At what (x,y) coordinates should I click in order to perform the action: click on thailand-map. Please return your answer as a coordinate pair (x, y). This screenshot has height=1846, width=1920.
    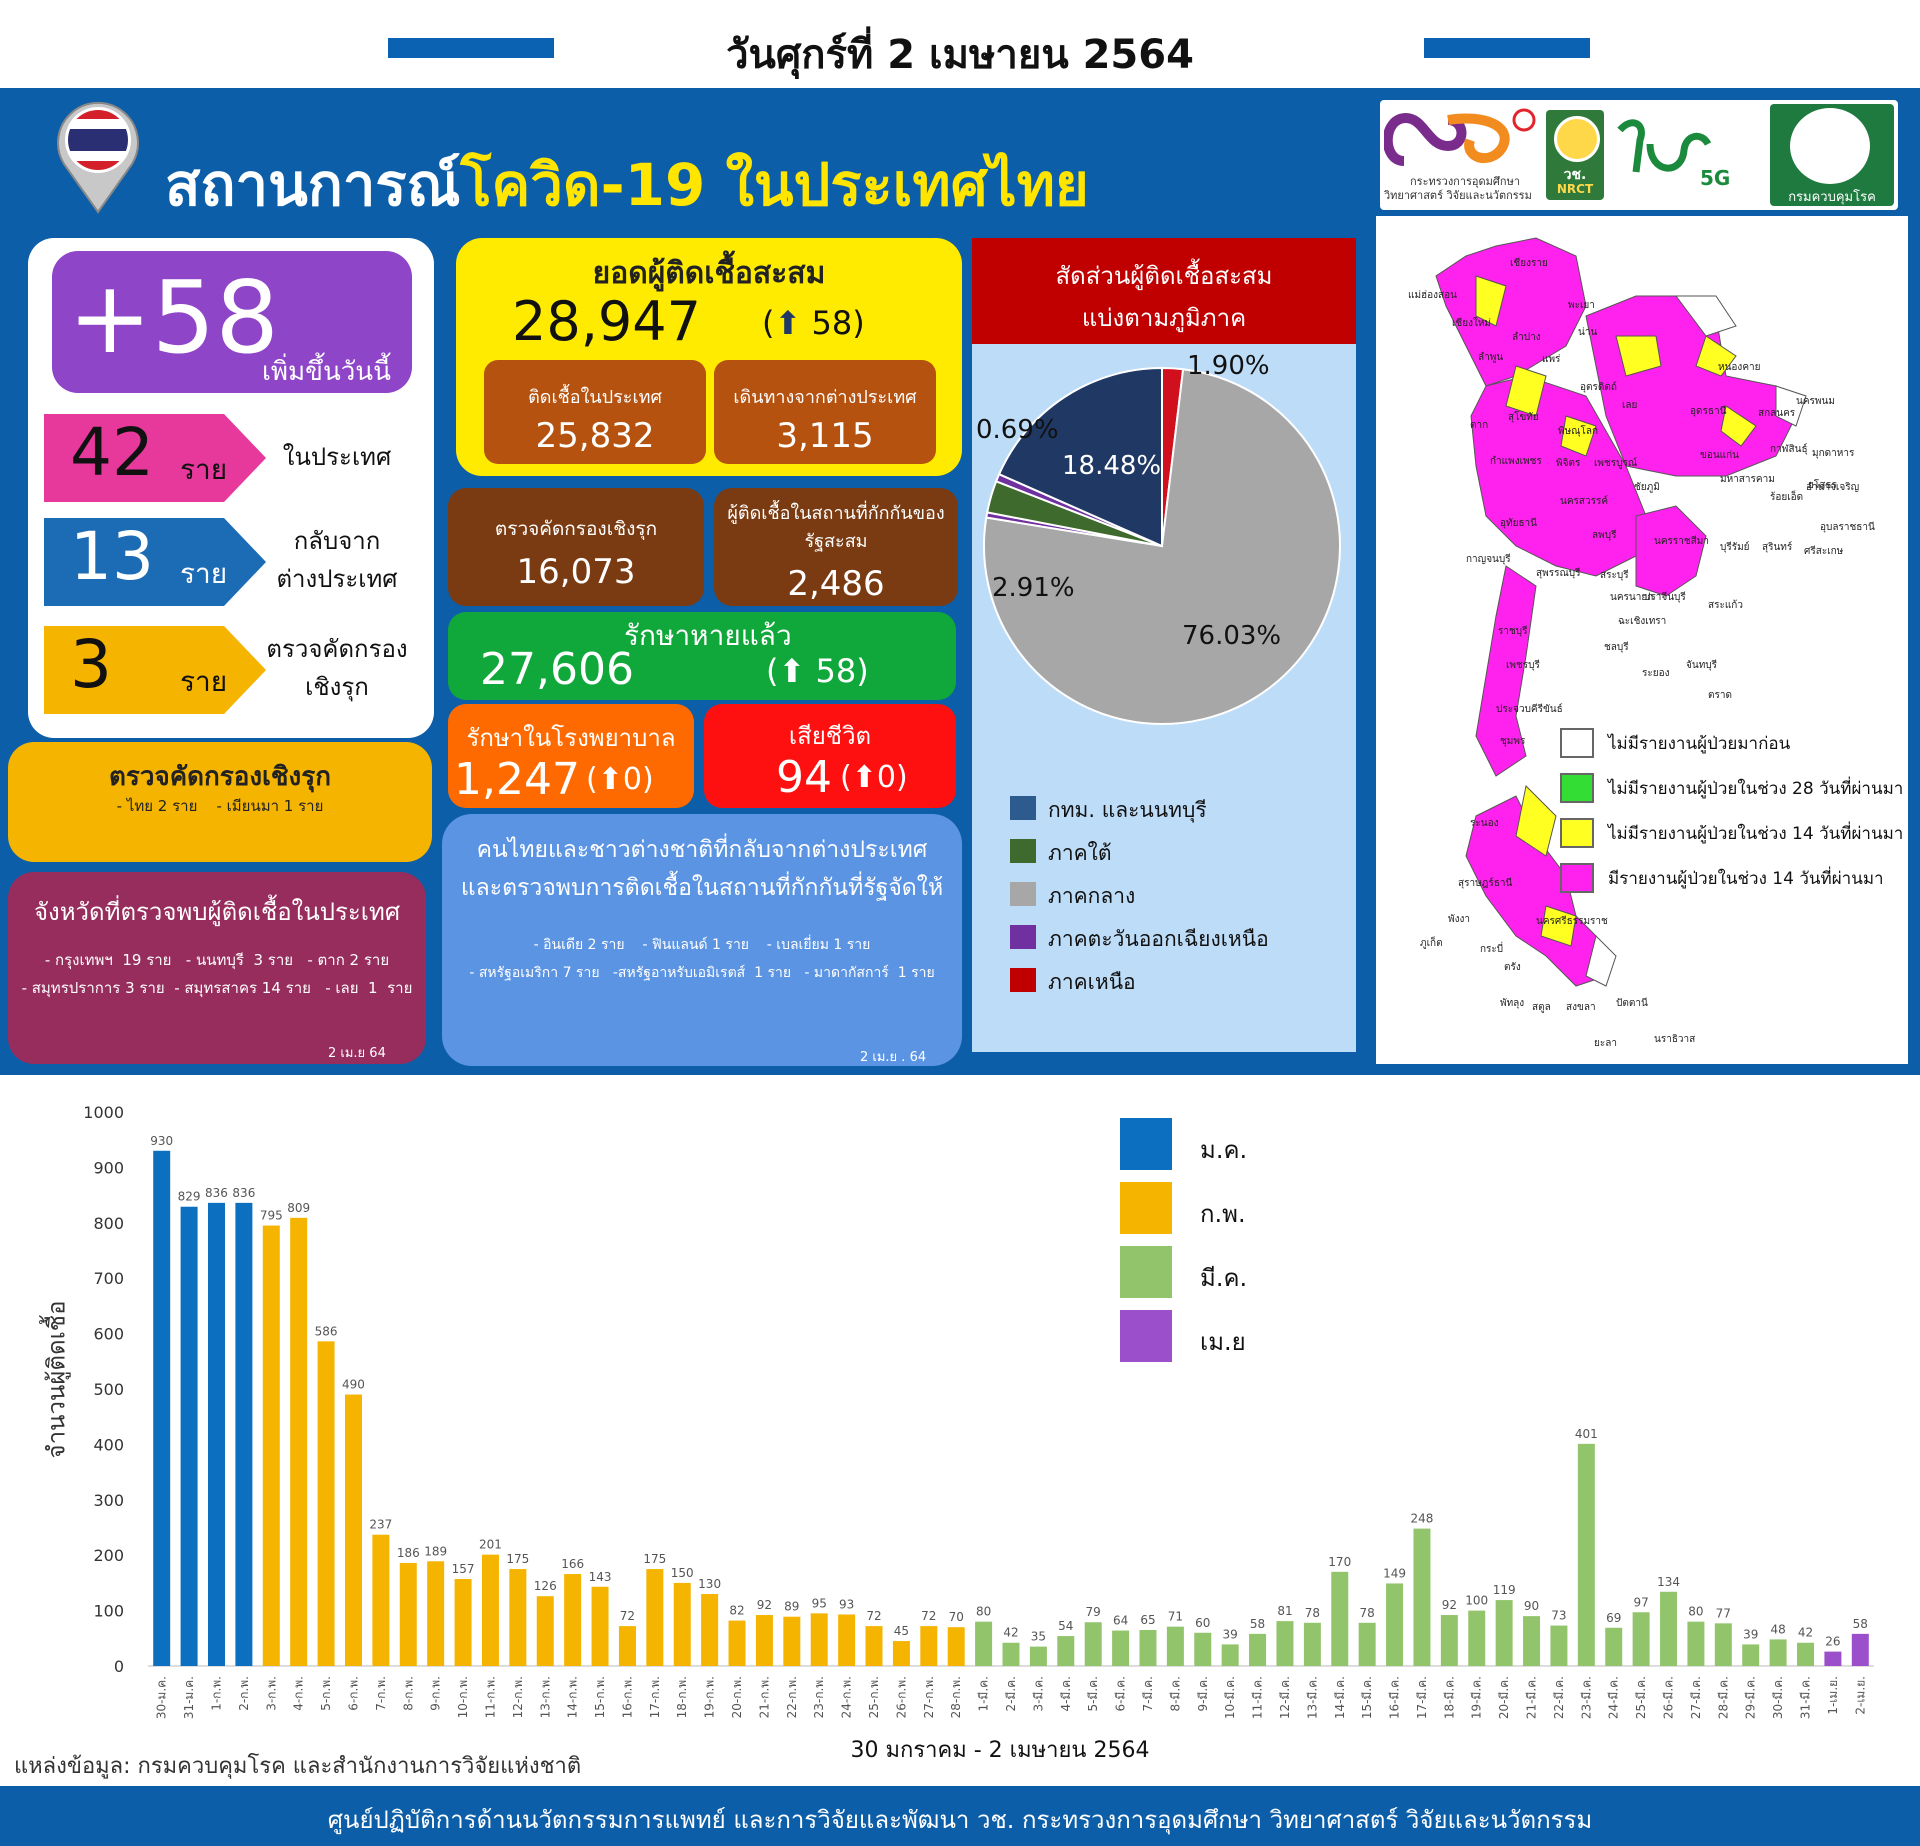
    Looking at the image, I should click on (1621, 612).